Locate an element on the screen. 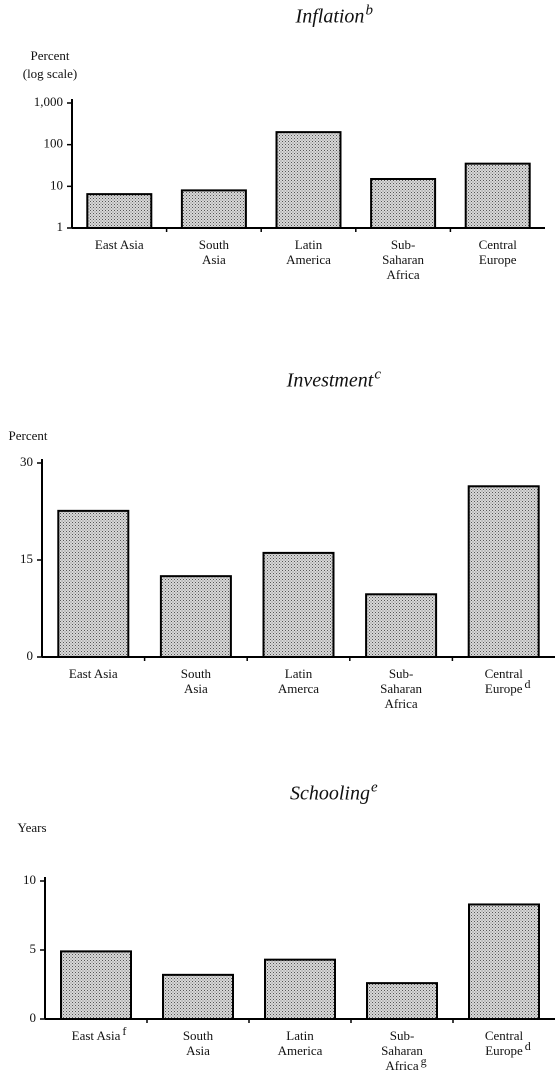 This screenshot has width=560, height=1082. y-tick-label: 5 is located at coordinates (33, 948).